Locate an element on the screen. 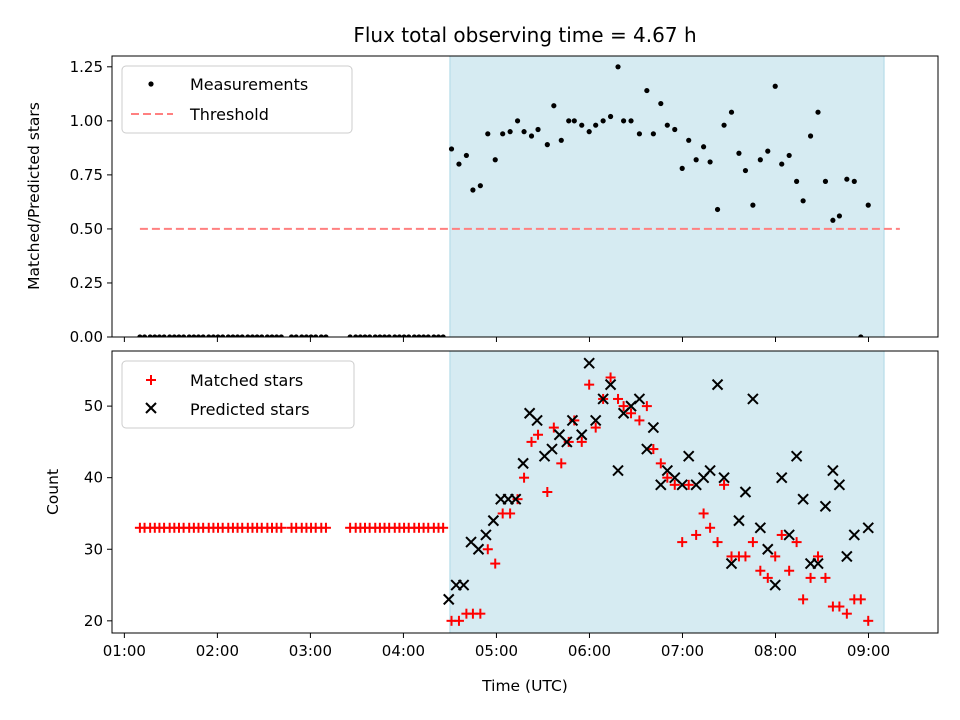 This screenshot has width=960, height=720. legend-label-predicted: Predicted stars is located at coordinates (250, 409).